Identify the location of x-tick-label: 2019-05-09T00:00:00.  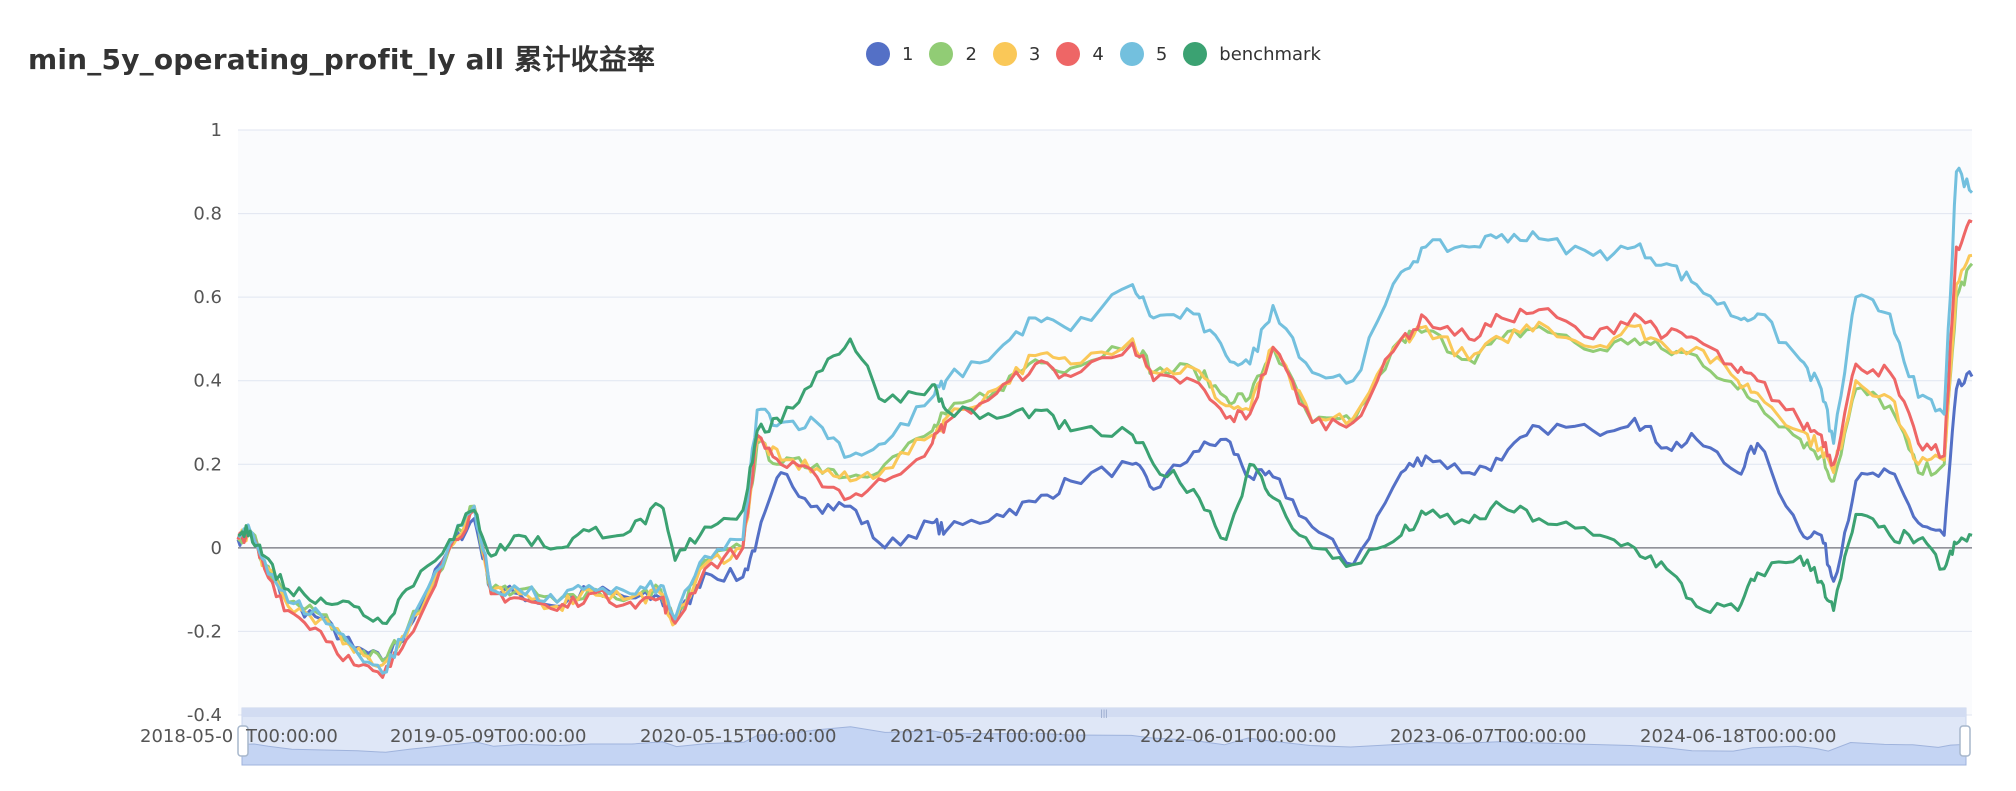
(488, 736).